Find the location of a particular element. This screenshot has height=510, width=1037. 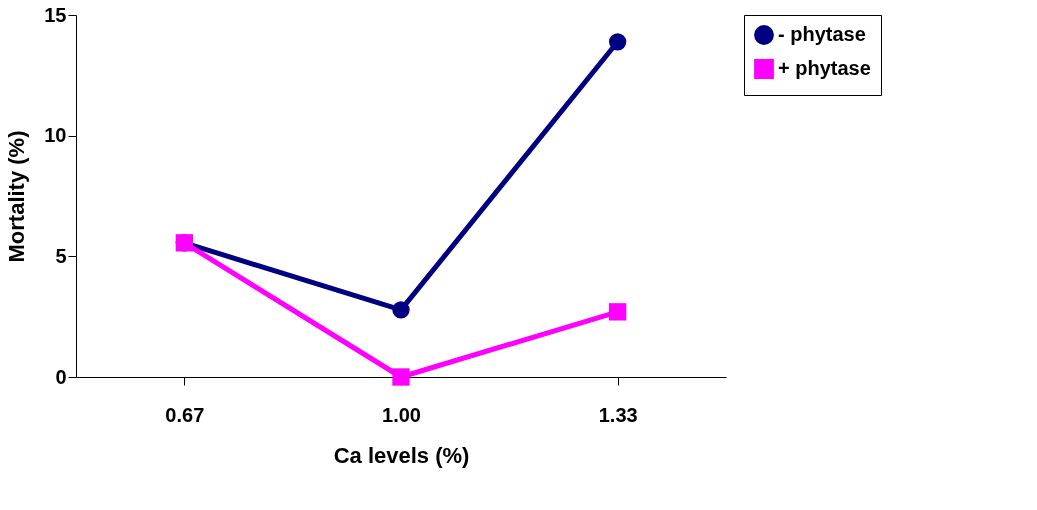

x-axis-title: Ca levels (%) is located at coordinates (401, 455).